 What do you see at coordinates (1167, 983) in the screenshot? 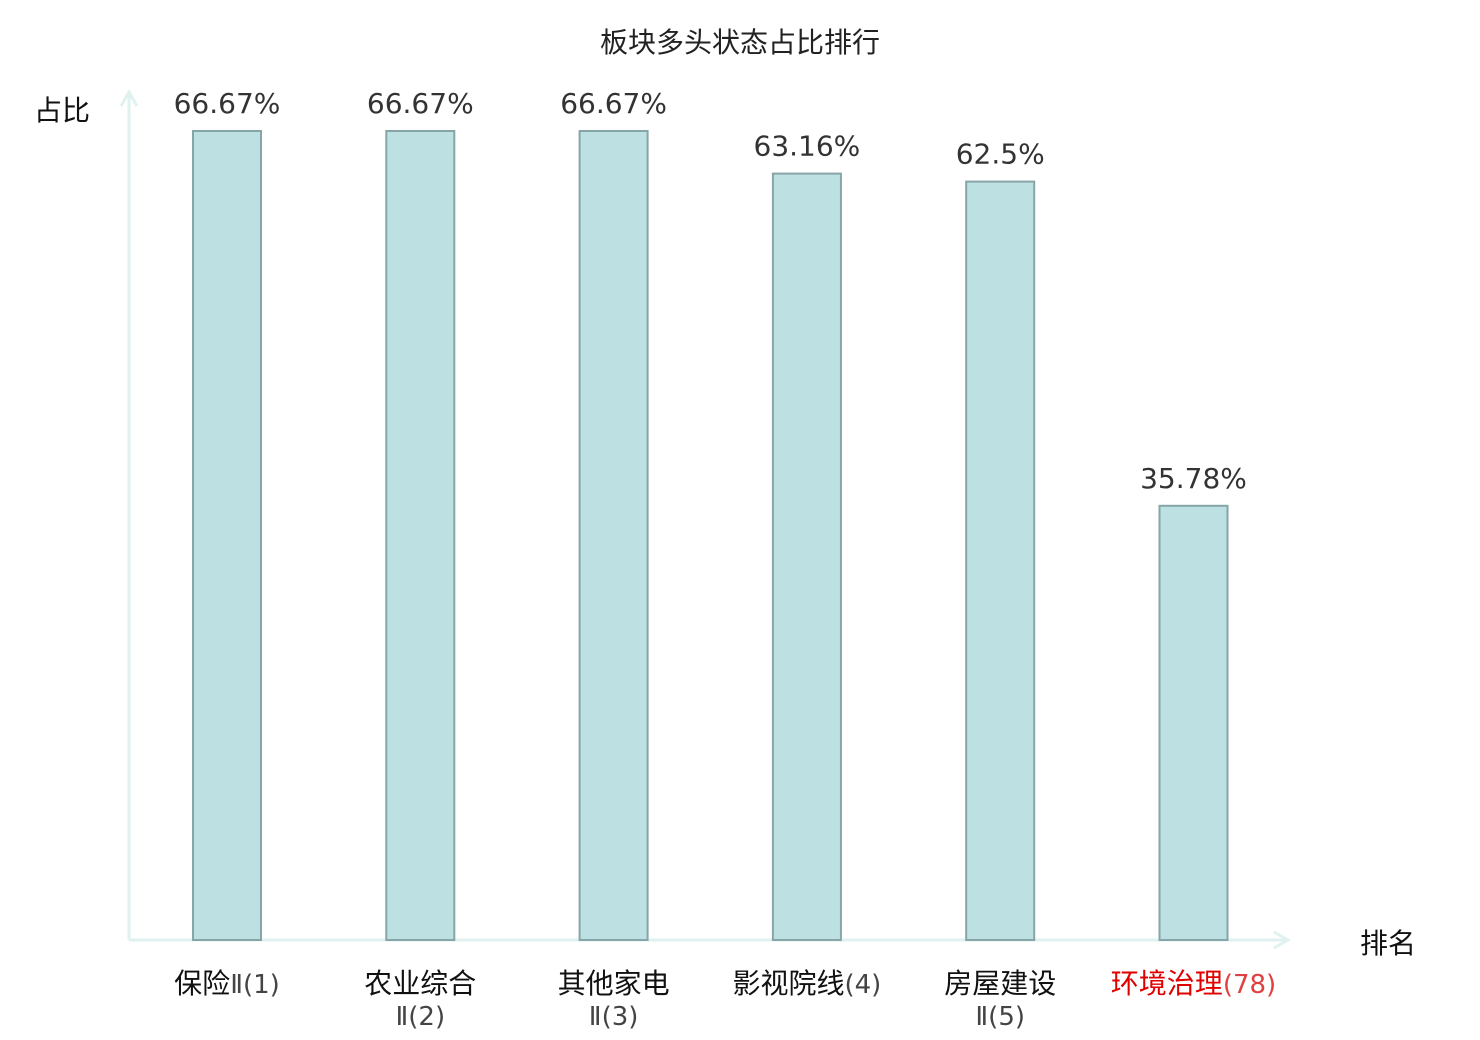
I see `category-name-6: 环境治理` at bounding box center [1167, 983].